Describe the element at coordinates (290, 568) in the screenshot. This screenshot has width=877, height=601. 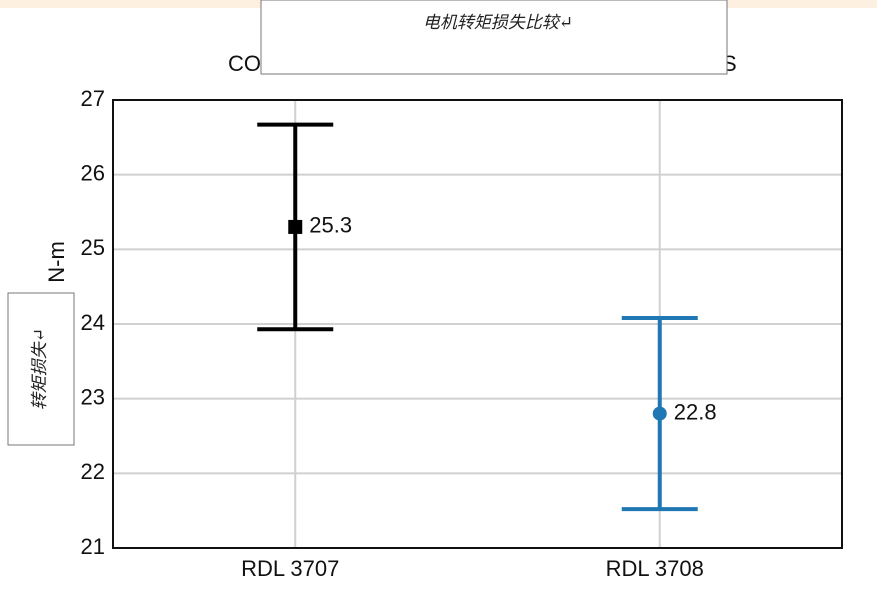
I see `x-tick-label: RDL 3707` at that location.